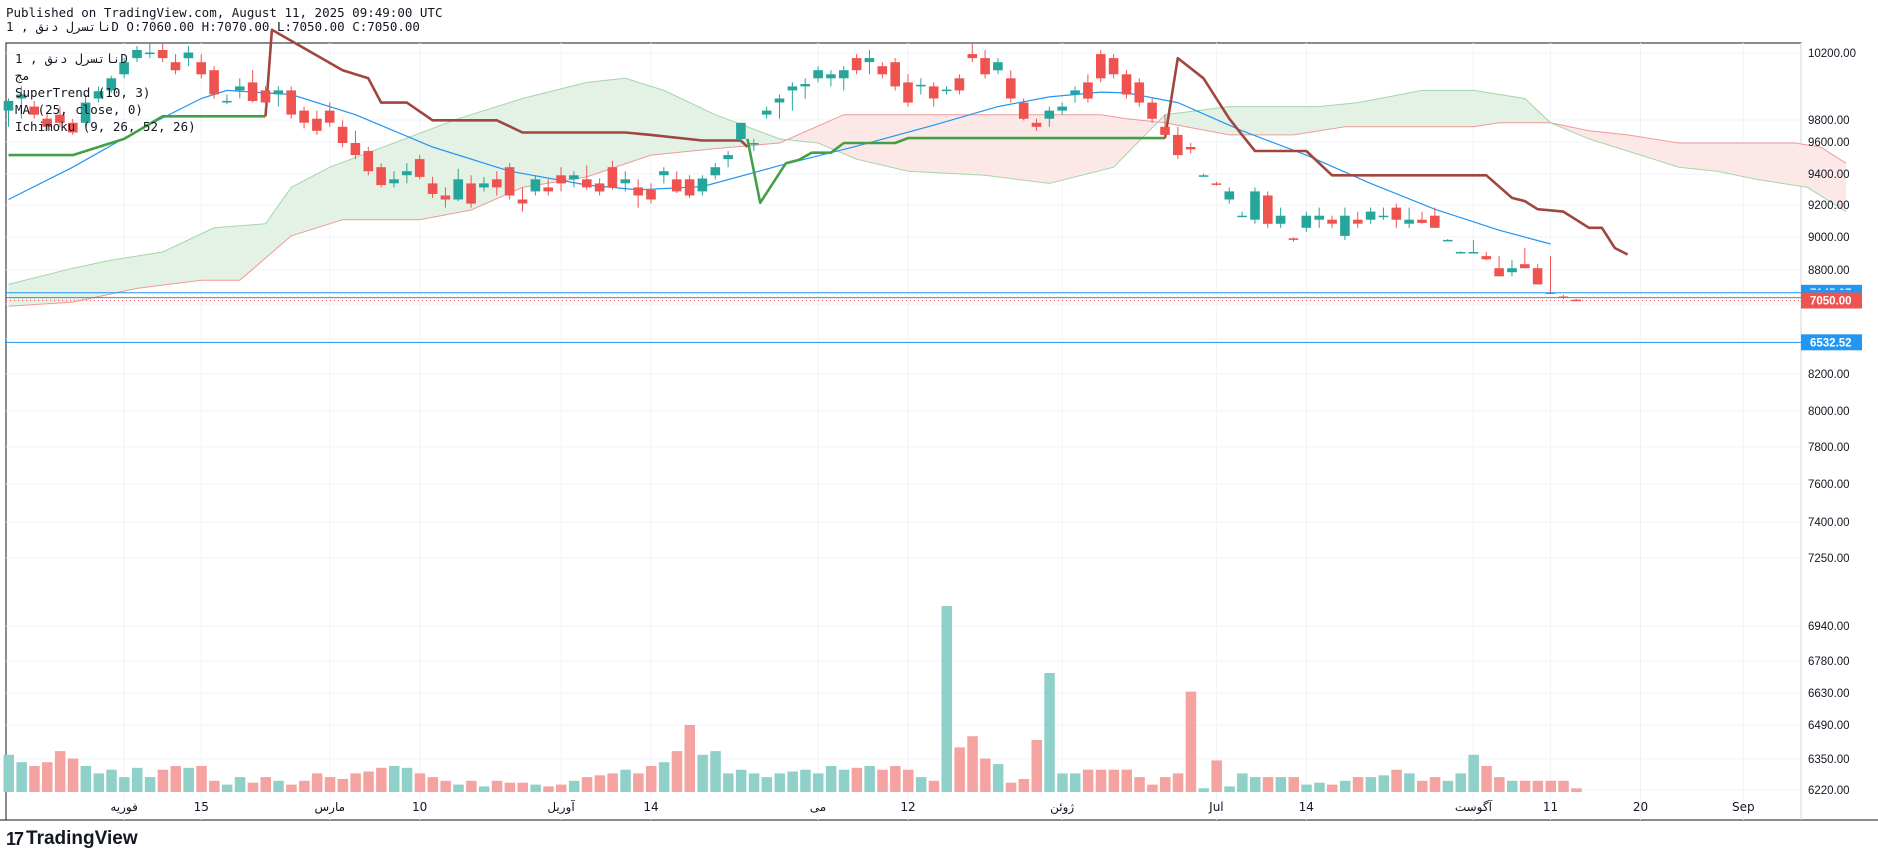  What do you see at coordinates (72, 839) in the screenshot?
I see `tradingview-brand: 17 TradingView` at bounding box center [72, 839].